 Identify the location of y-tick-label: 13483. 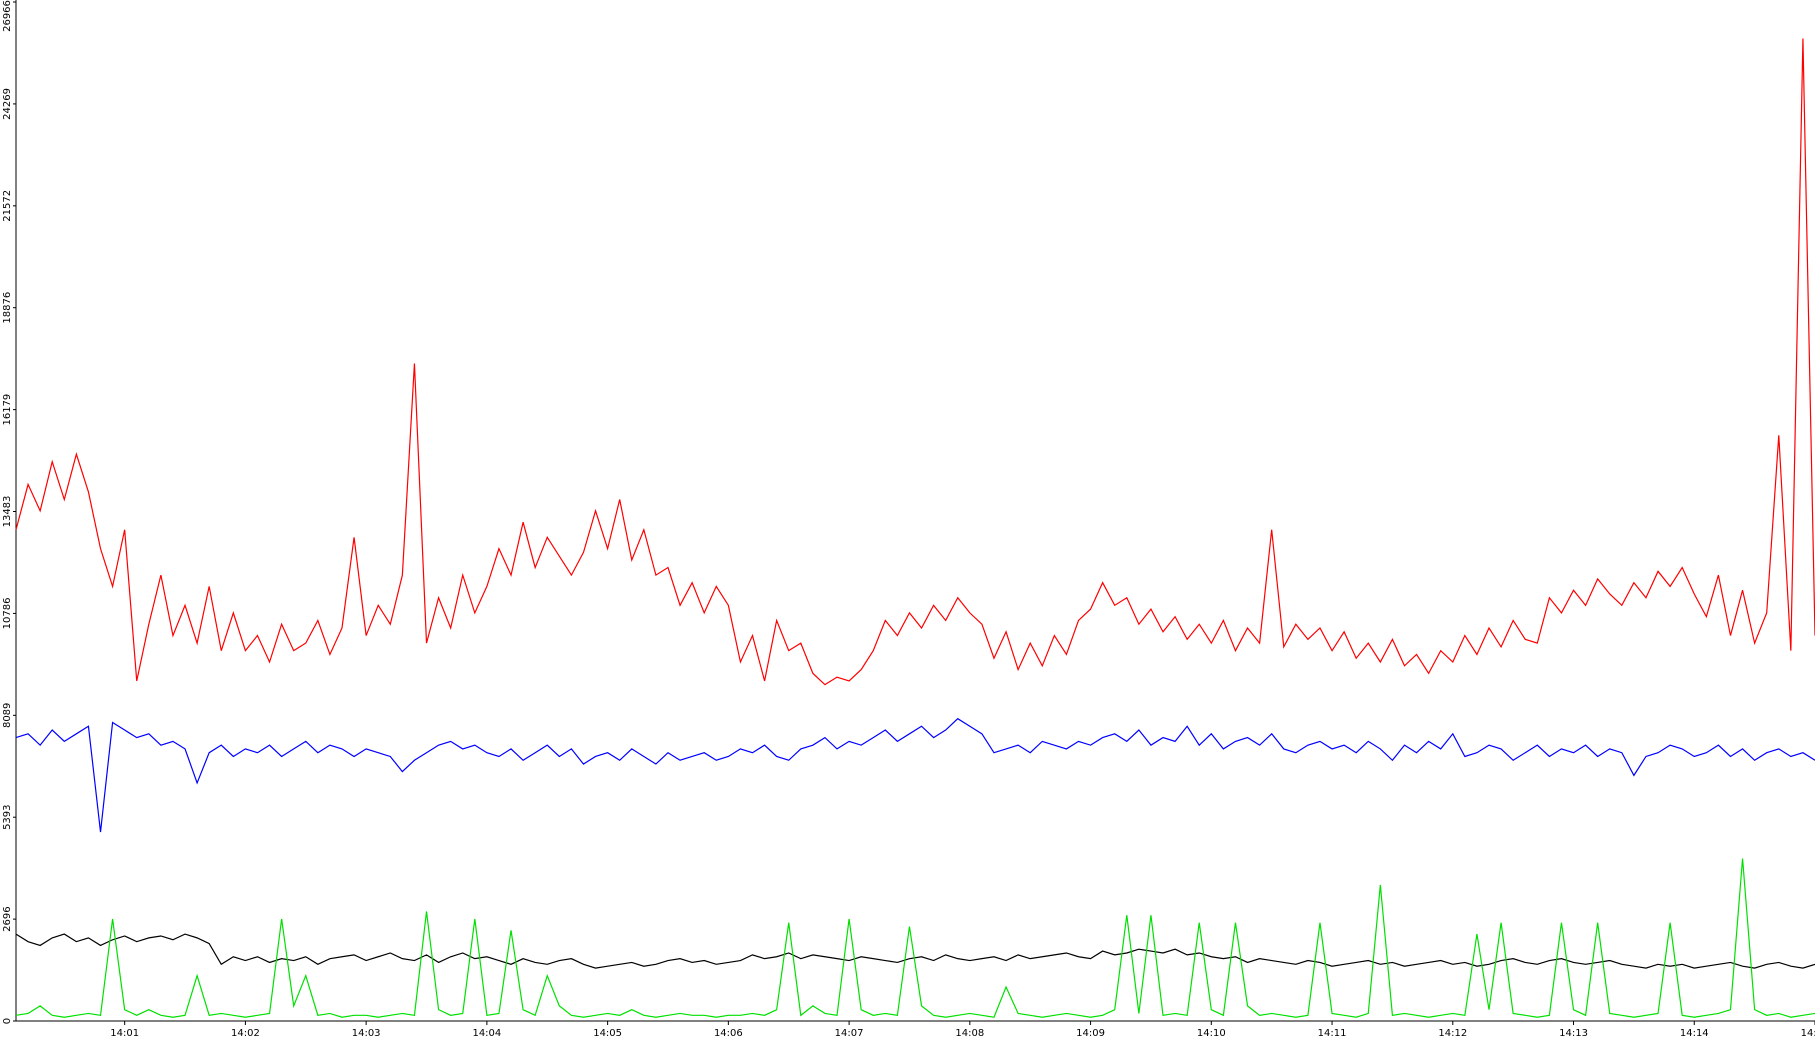
(7, 512).